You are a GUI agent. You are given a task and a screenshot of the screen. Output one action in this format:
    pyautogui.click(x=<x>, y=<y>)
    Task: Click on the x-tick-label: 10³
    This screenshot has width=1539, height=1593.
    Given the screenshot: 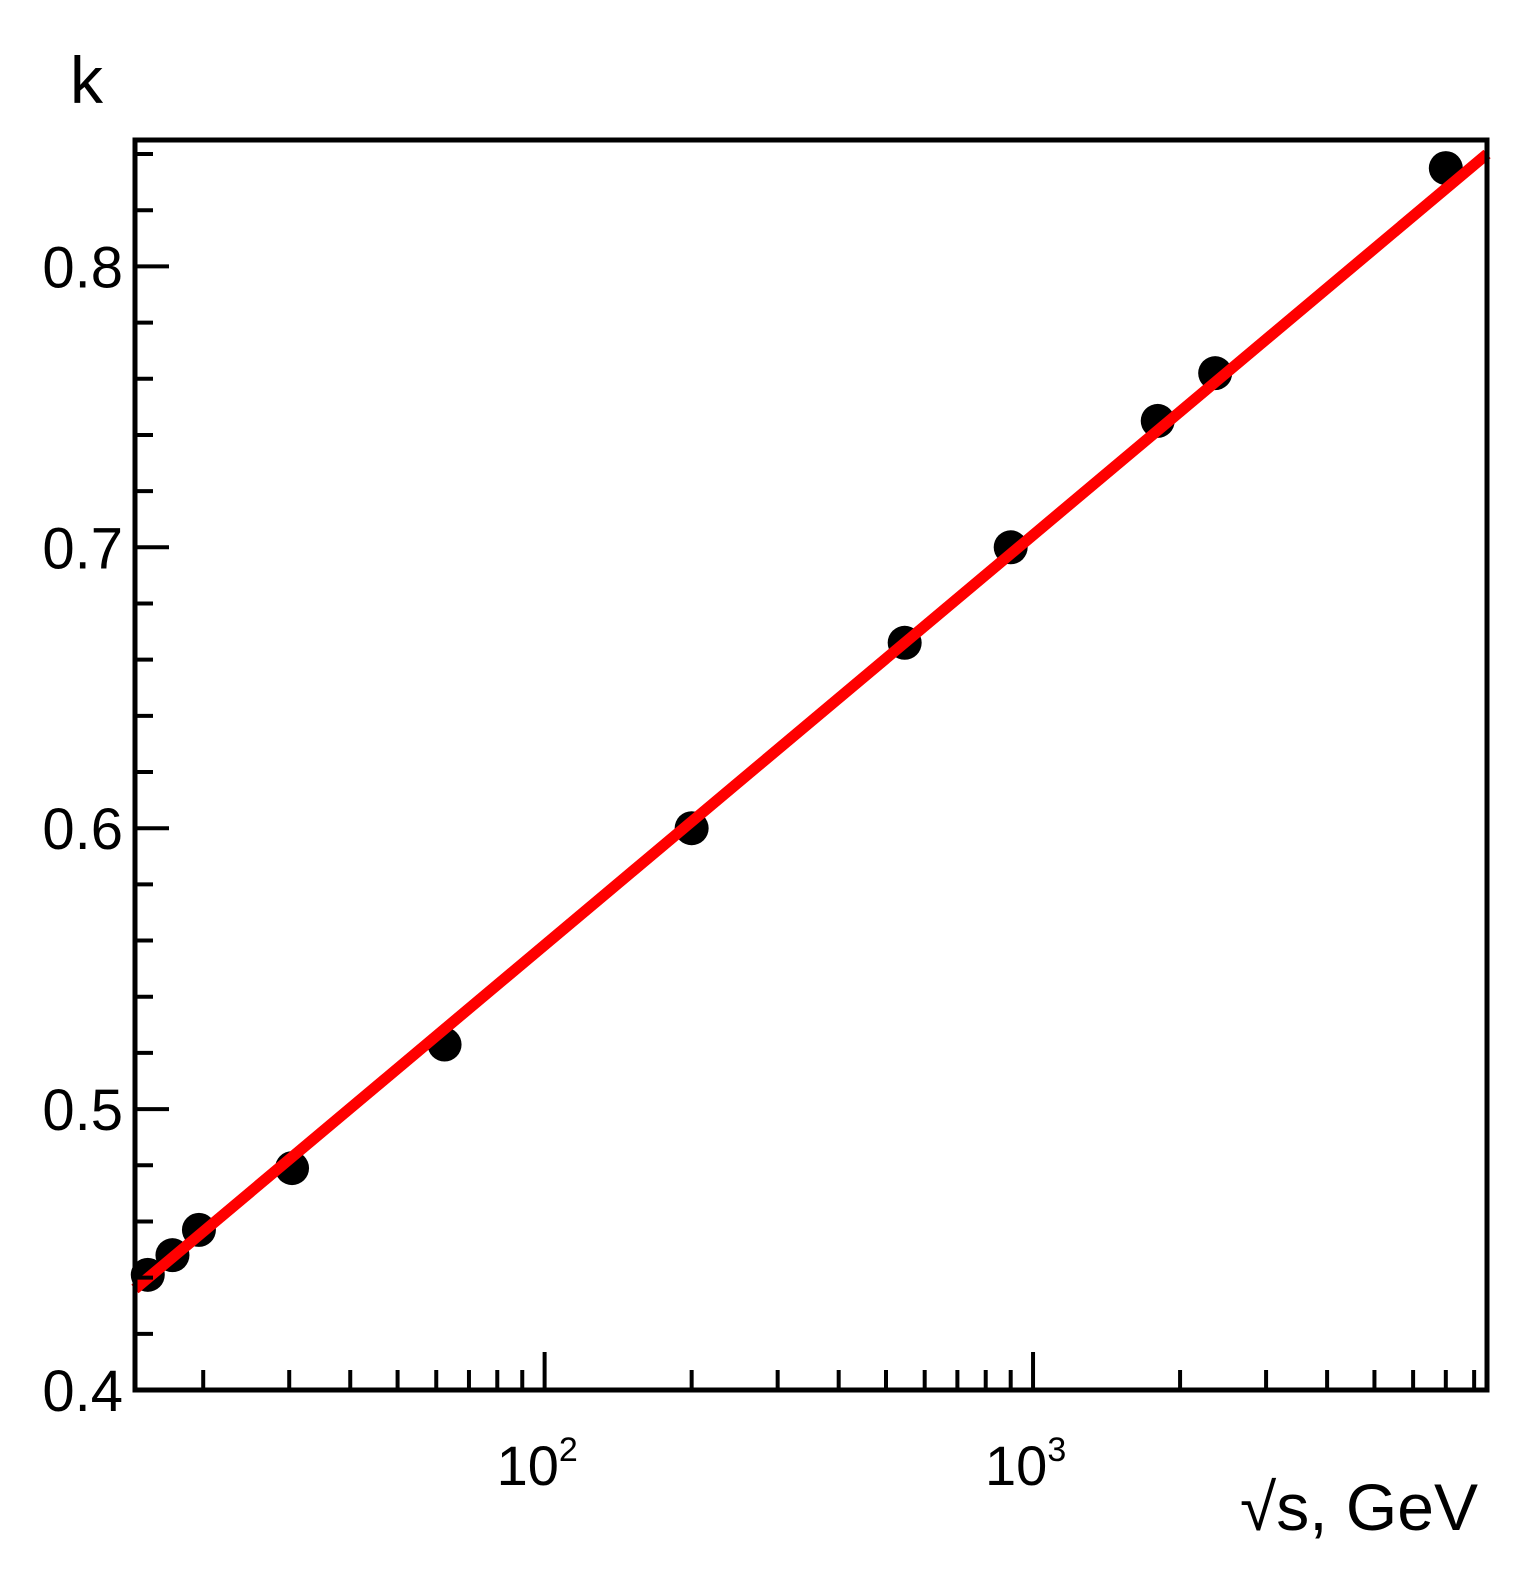 What is the action you would take?
    pyautogui.click(x=1025, y=1464)
    